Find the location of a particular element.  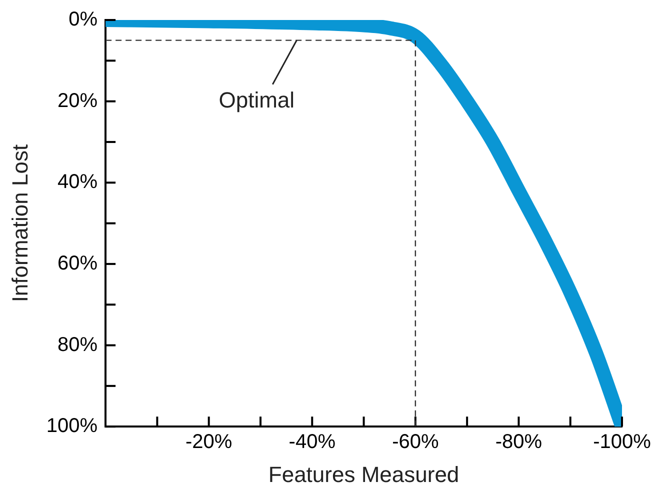

x-tick-label: -20% is located at coordinates (208, 442).